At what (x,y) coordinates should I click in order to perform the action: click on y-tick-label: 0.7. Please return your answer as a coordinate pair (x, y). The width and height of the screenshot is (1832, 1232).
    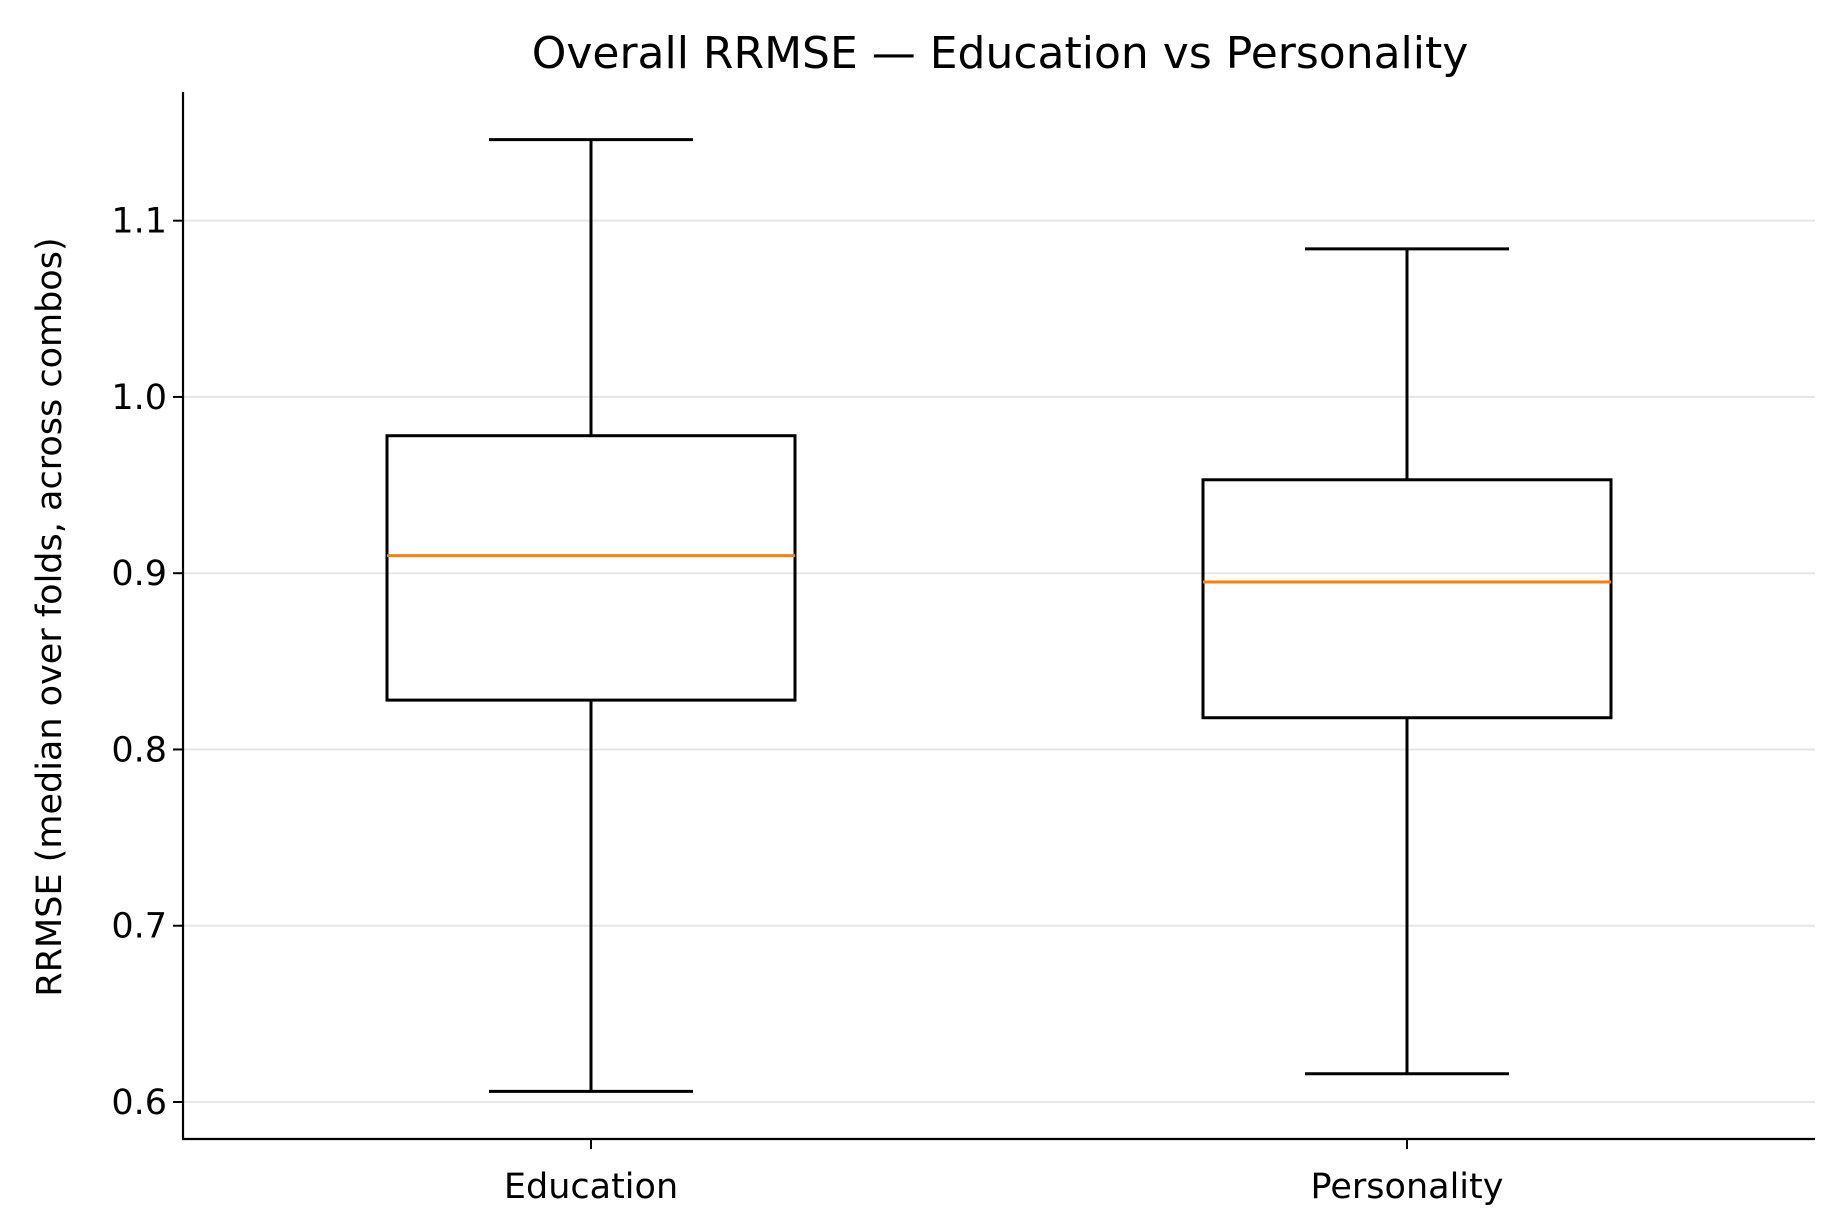
    Looking at the image, I should click on (139, 927).